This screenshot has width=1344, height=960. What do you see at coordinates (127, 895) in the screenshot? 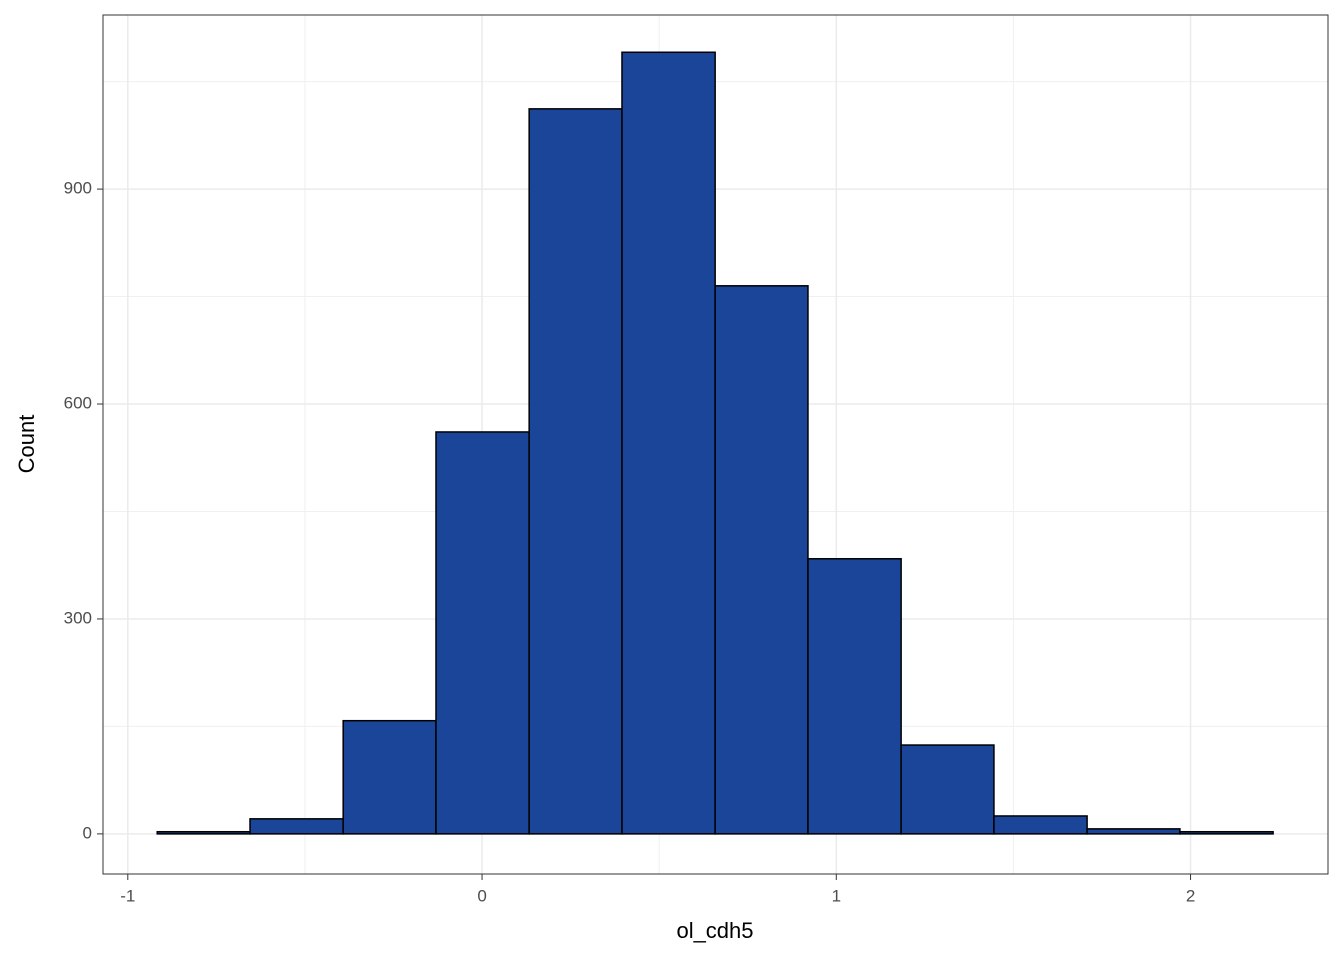
I see `x-tick-label: -1` at bounding box center [127, 895].